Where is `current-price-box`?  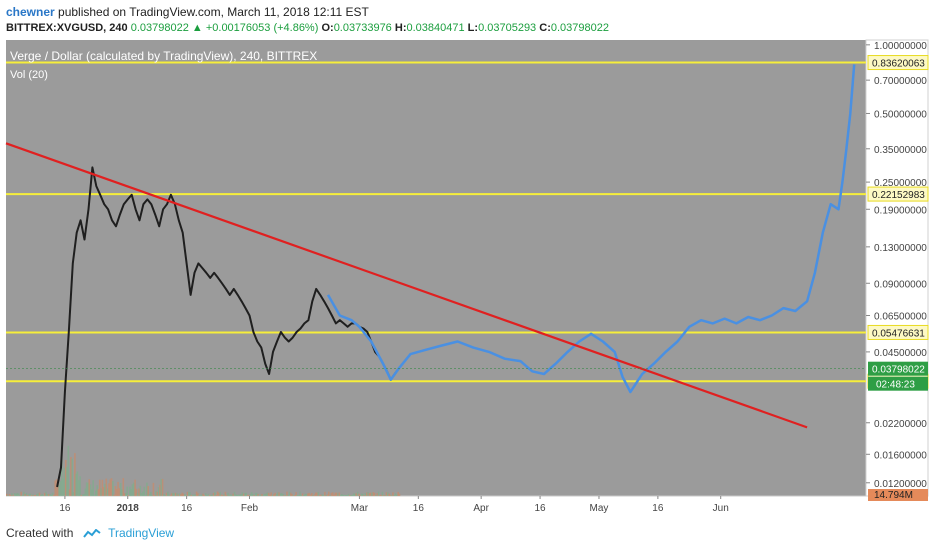 current-price-box is located at coordinates (898, 368).